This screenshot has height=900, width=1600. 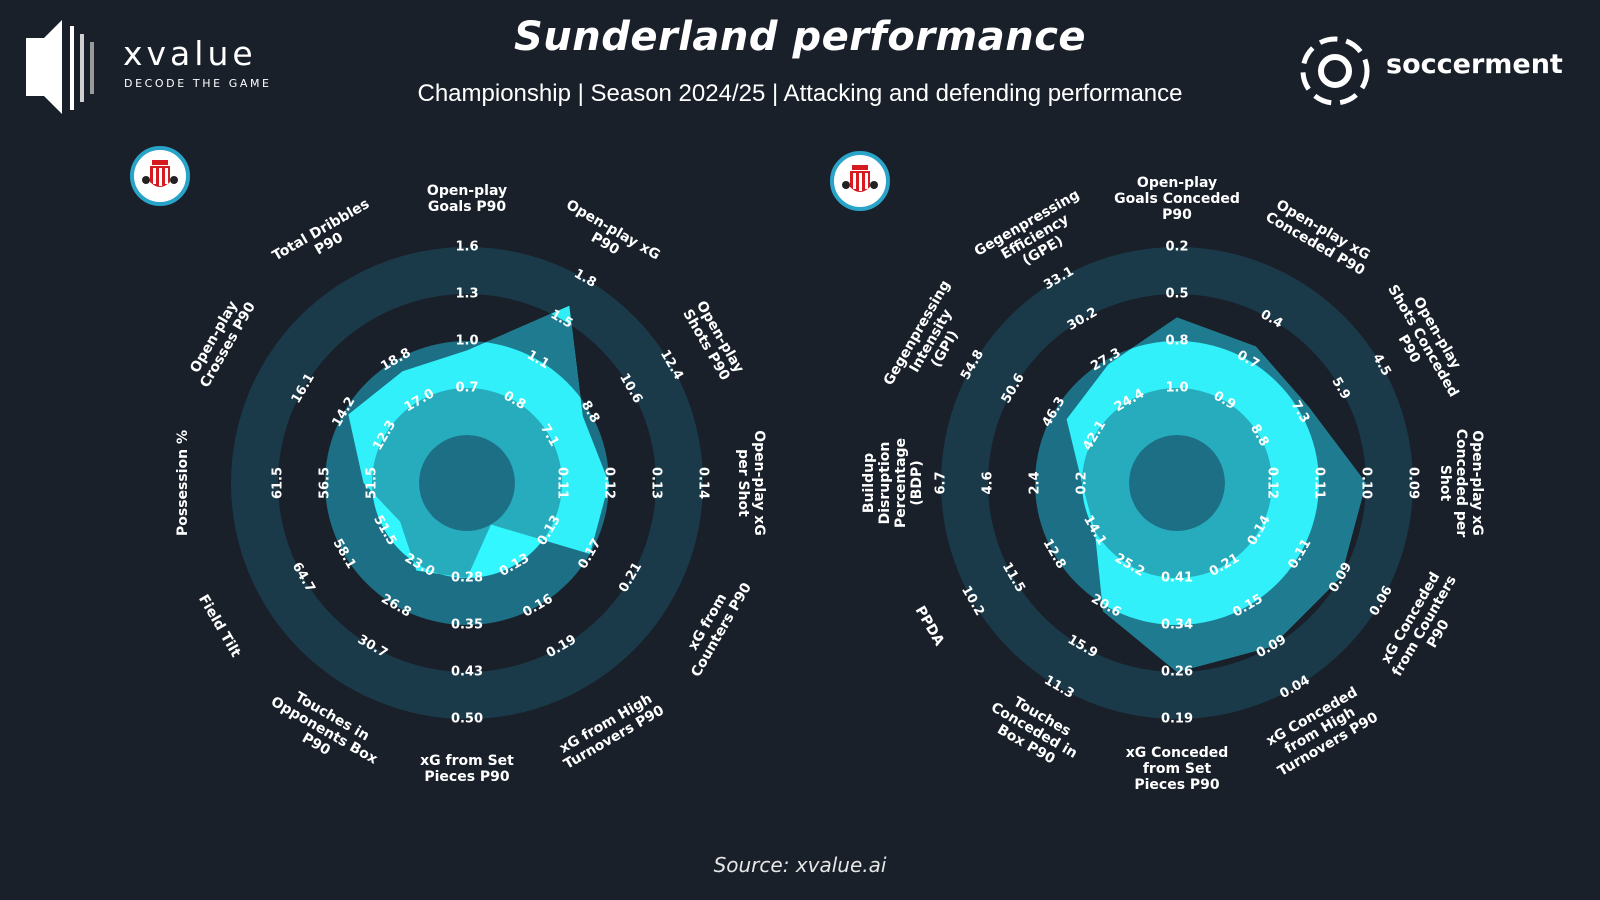 I want to click on defending-tick-label: 0.11, so click(x=1319, y=483).